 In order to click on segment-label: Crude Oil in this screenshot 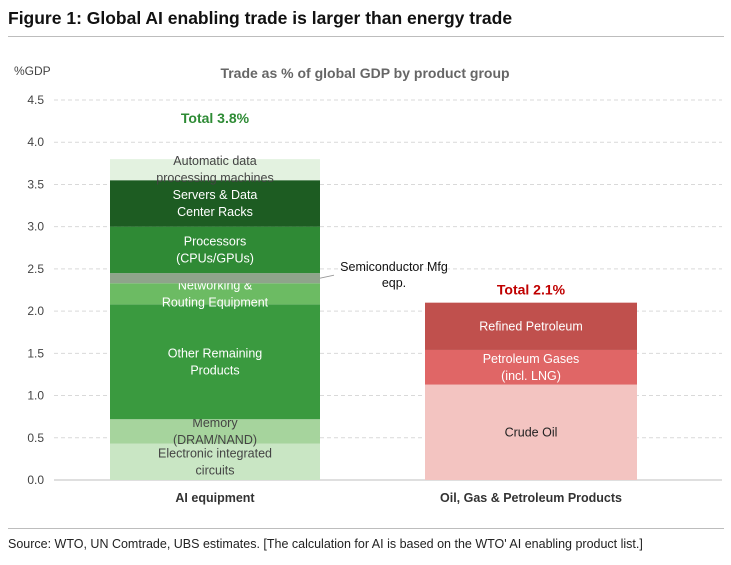, I will do `click(531, 432)`.